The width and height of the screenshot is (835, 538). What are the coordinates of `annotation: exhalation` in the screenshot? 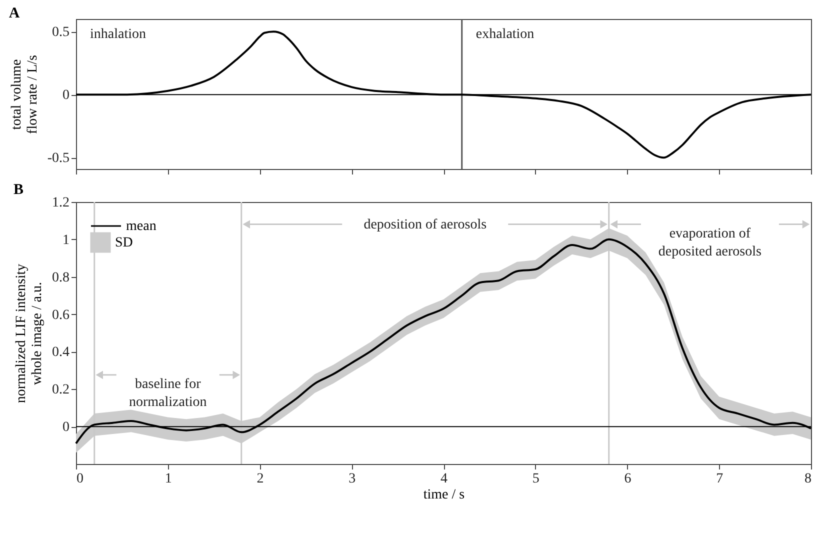 It's located at (505, 34).